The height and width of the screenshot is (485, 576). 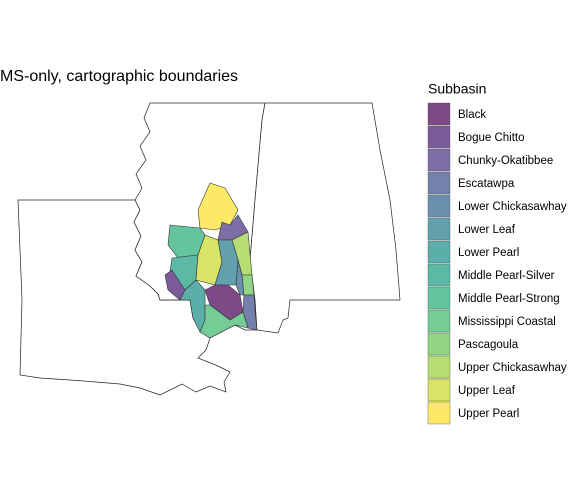 I want to click on map-title: MS-only, cartographic boundaries, so click(x=119, y=76).